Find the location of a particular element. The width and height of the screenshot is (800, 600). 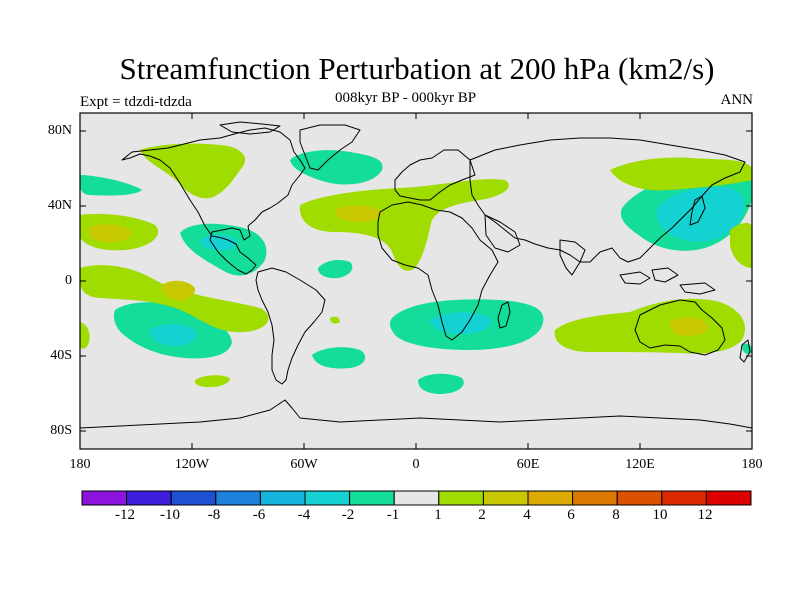

lon-label-180w: 180 is located at coordinates (80, 464).